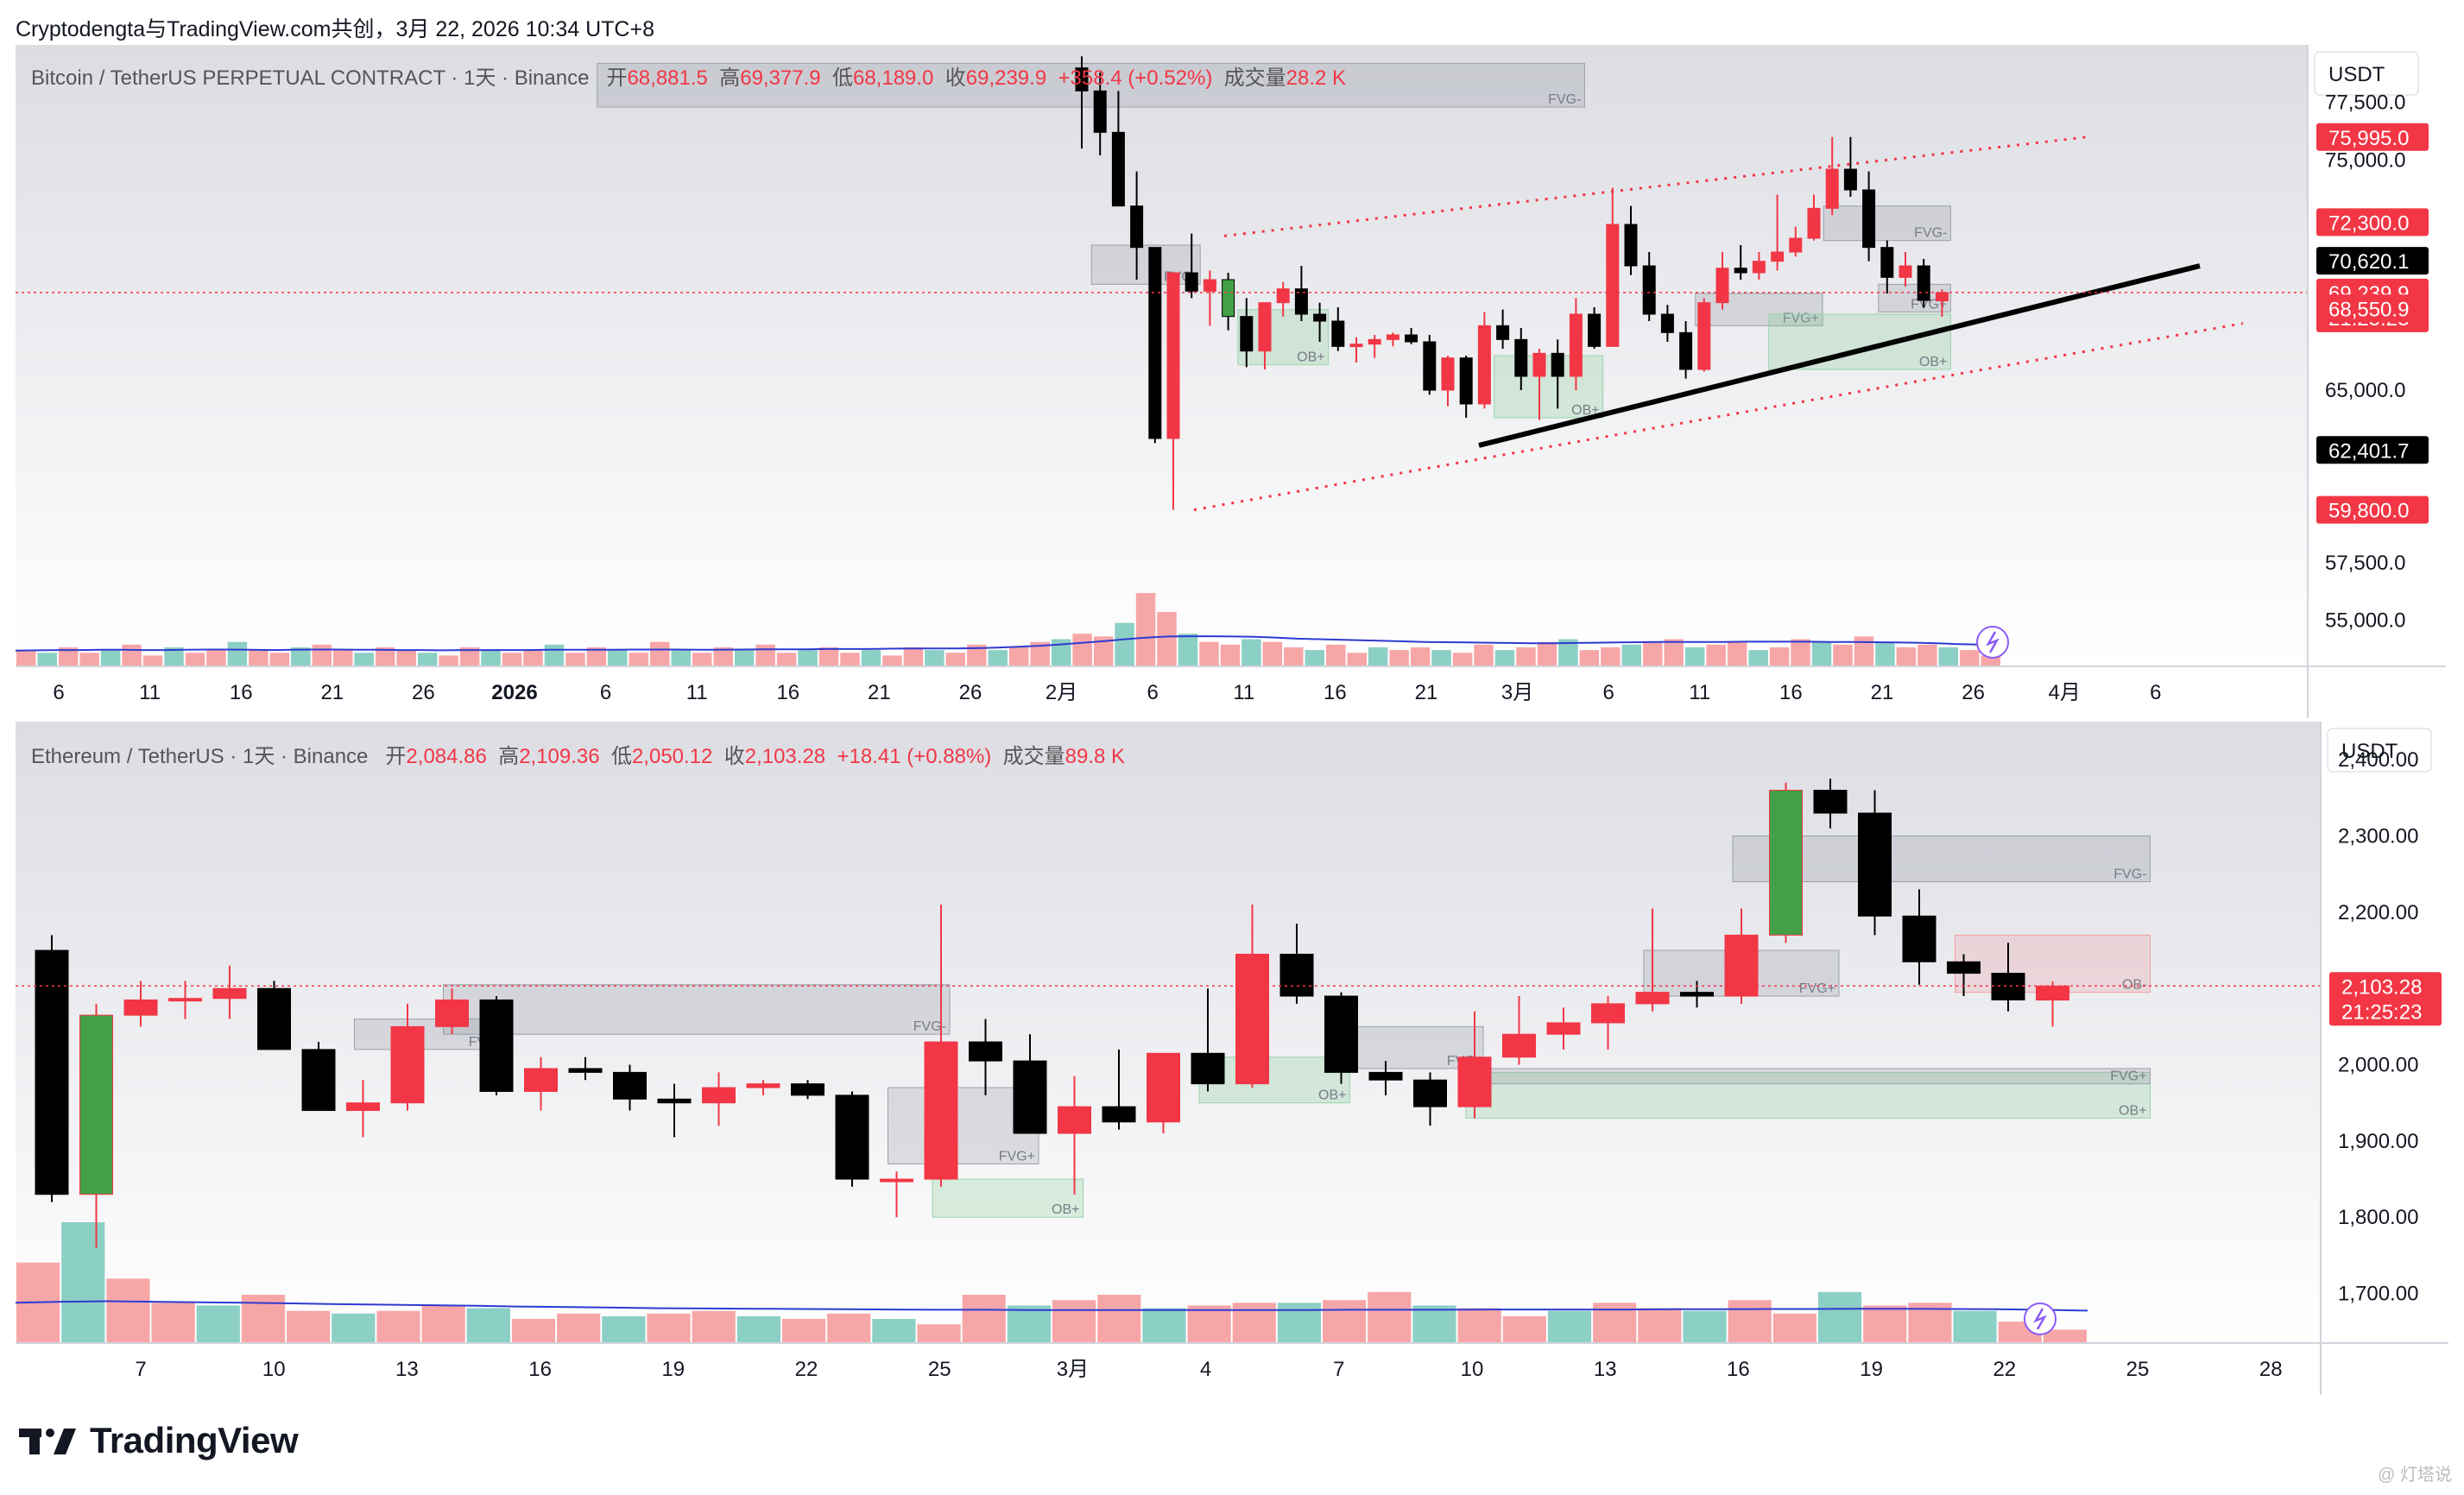 The width and height of the screenshot is (2464, 1495). Describe the element at coordinates (617, 78) in the screenshot. I see `btc-open-label: 开` at that location.